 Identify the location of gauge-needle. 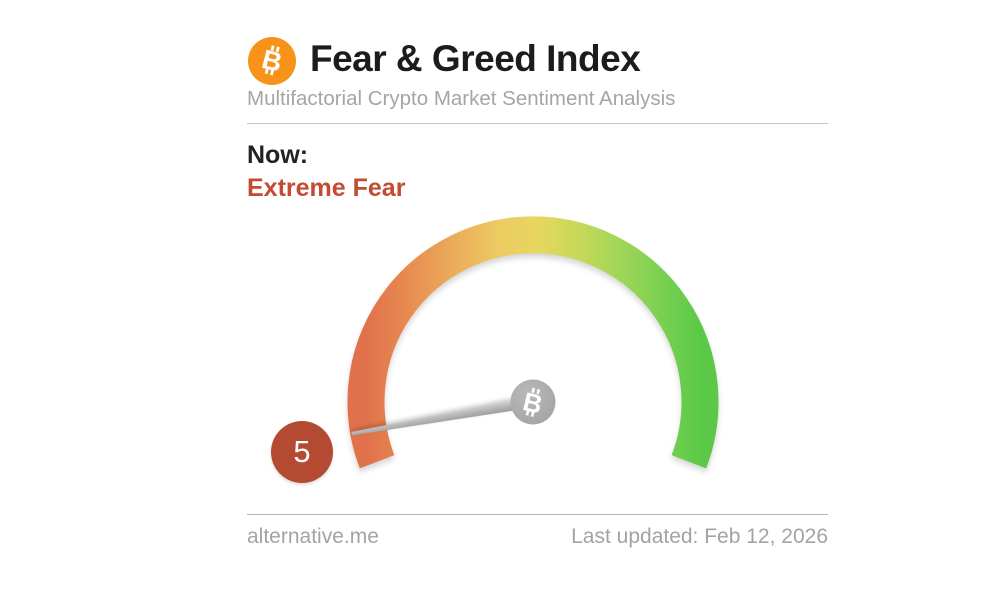
(442, 416).